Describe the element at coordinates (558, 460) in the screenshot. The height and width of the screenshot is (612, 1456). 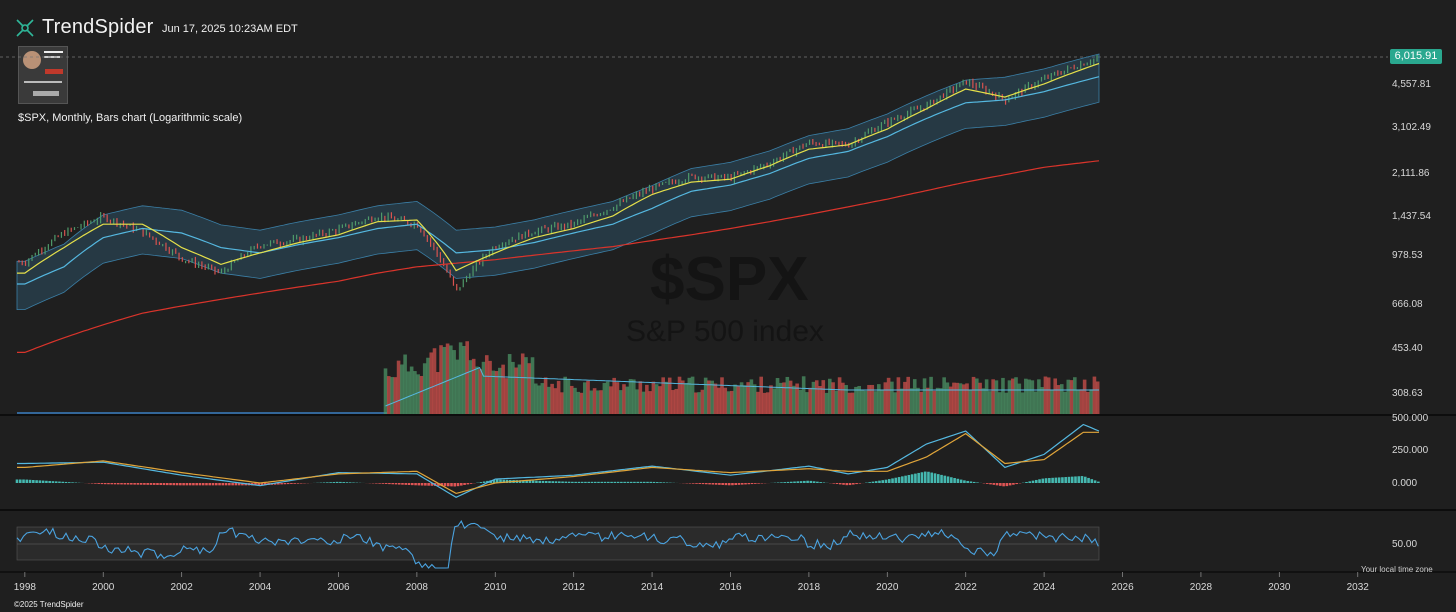
I see `macd-line` at that location.